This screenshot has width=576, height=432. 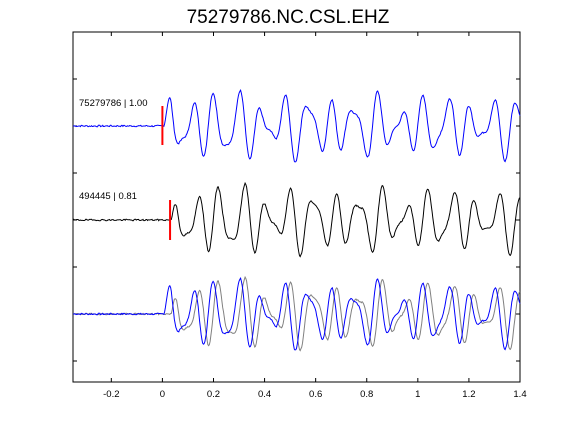 I want to click on trace-2-label: 494445 | 0.81, so click(x=108, y=196).